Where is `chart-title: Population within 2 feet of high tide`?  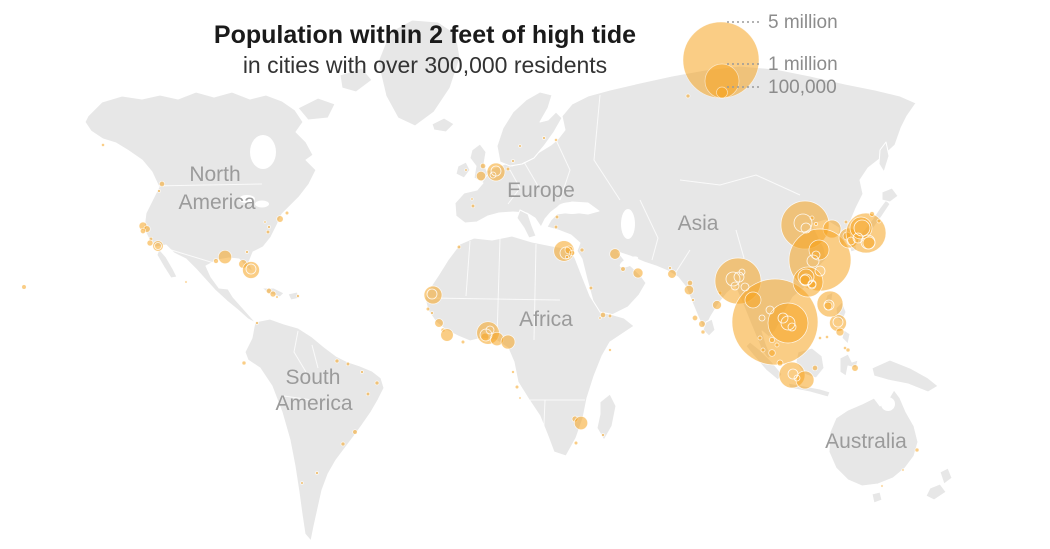
chart-title: Population within 2 feet of high tide is located at coordinates (425, 35).